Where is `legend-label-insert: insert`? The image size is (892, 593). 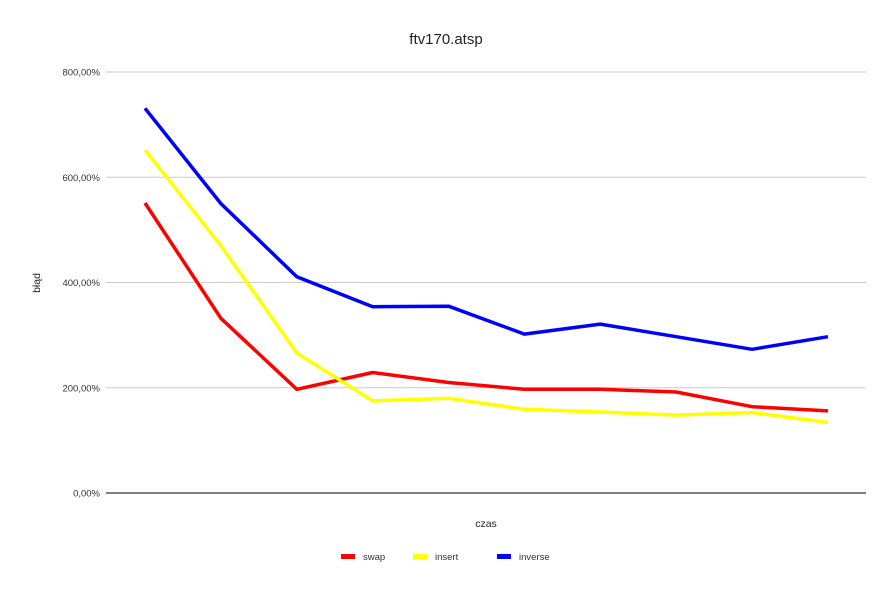
legend-label-insert: insert is located at coordinates (447, 557).